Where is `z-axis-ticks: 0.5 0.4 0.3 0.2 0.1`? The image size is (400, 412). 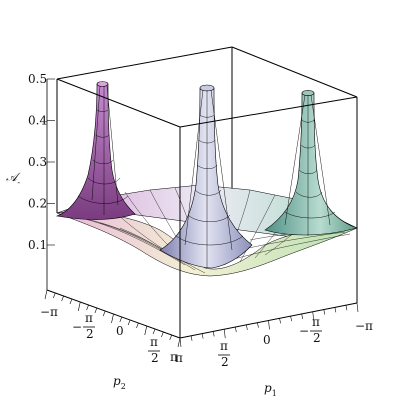
z-axis-ticks: 0.5 0.4 0.3 0.2 0.1 is located at coordinates (37, 162).